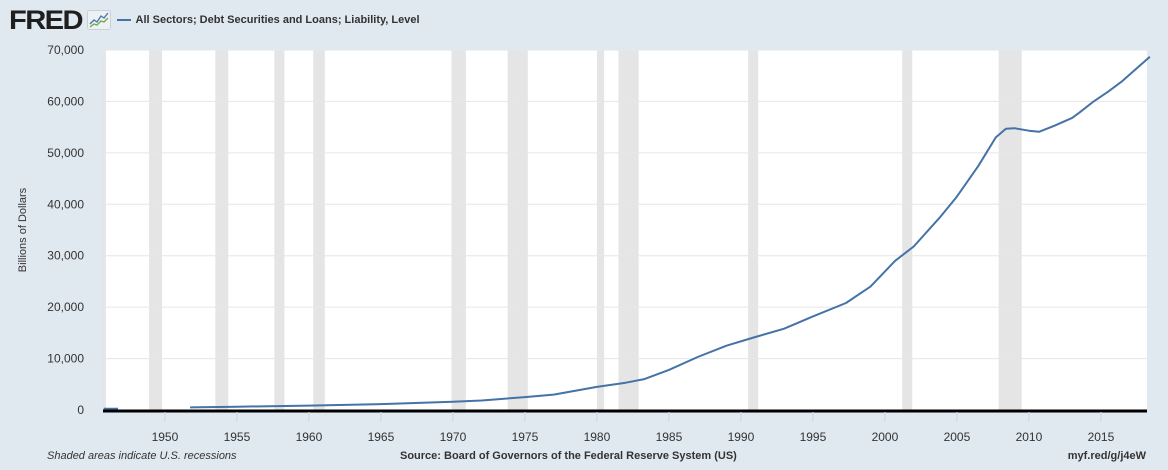 This screenshot has width=1168, height=470. I want to click on x-tick-label: 2010, so click(1029, 437).